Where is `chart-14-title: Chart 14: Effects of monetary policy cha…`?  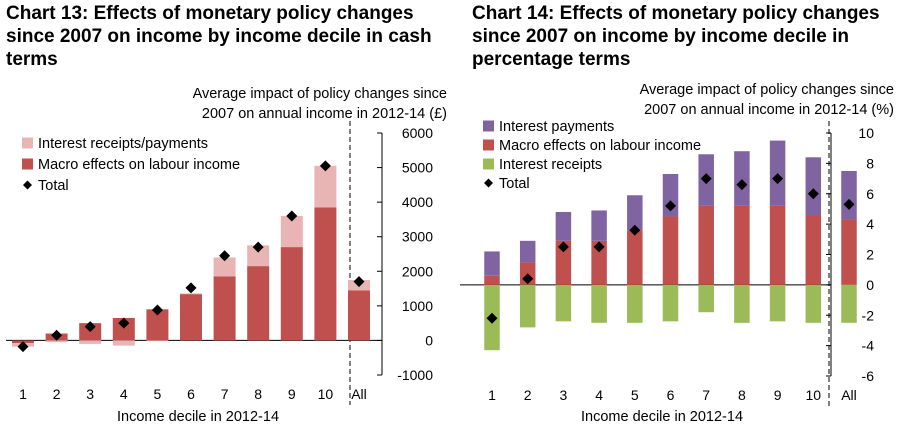
chart-14-title: Chart 14: Effects of monetary policy cha… is located at coordinates (676, 36).